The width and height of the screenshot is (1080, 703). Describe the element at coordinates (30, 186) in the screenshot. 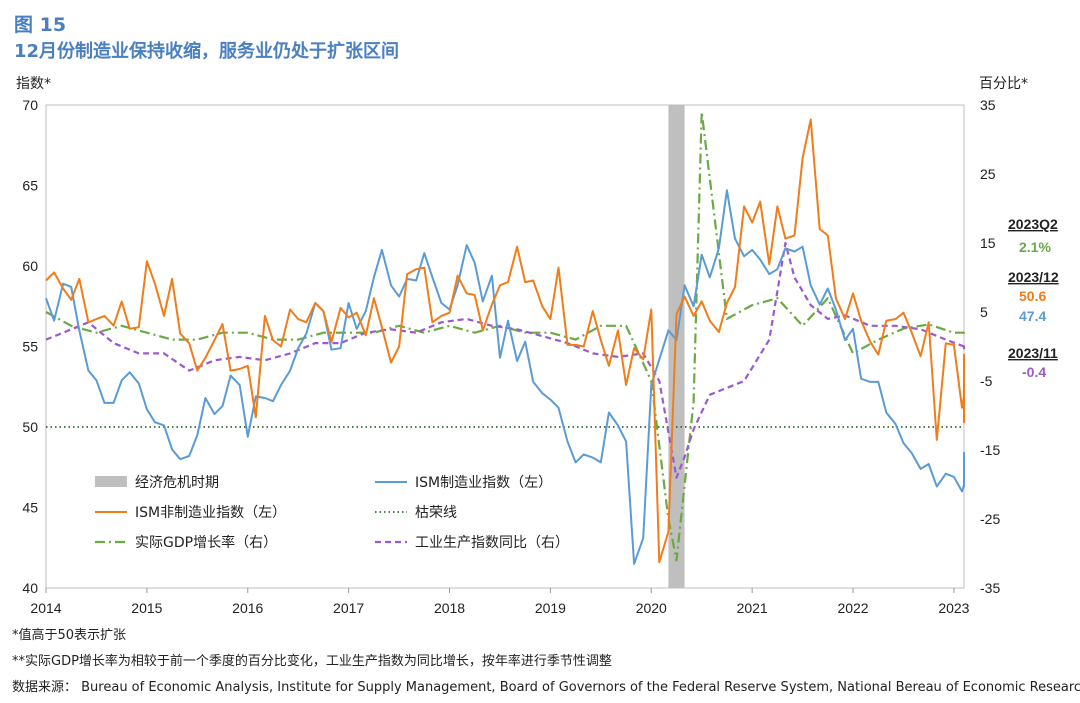

I see `left-axis-tick-label: 65` at that location.